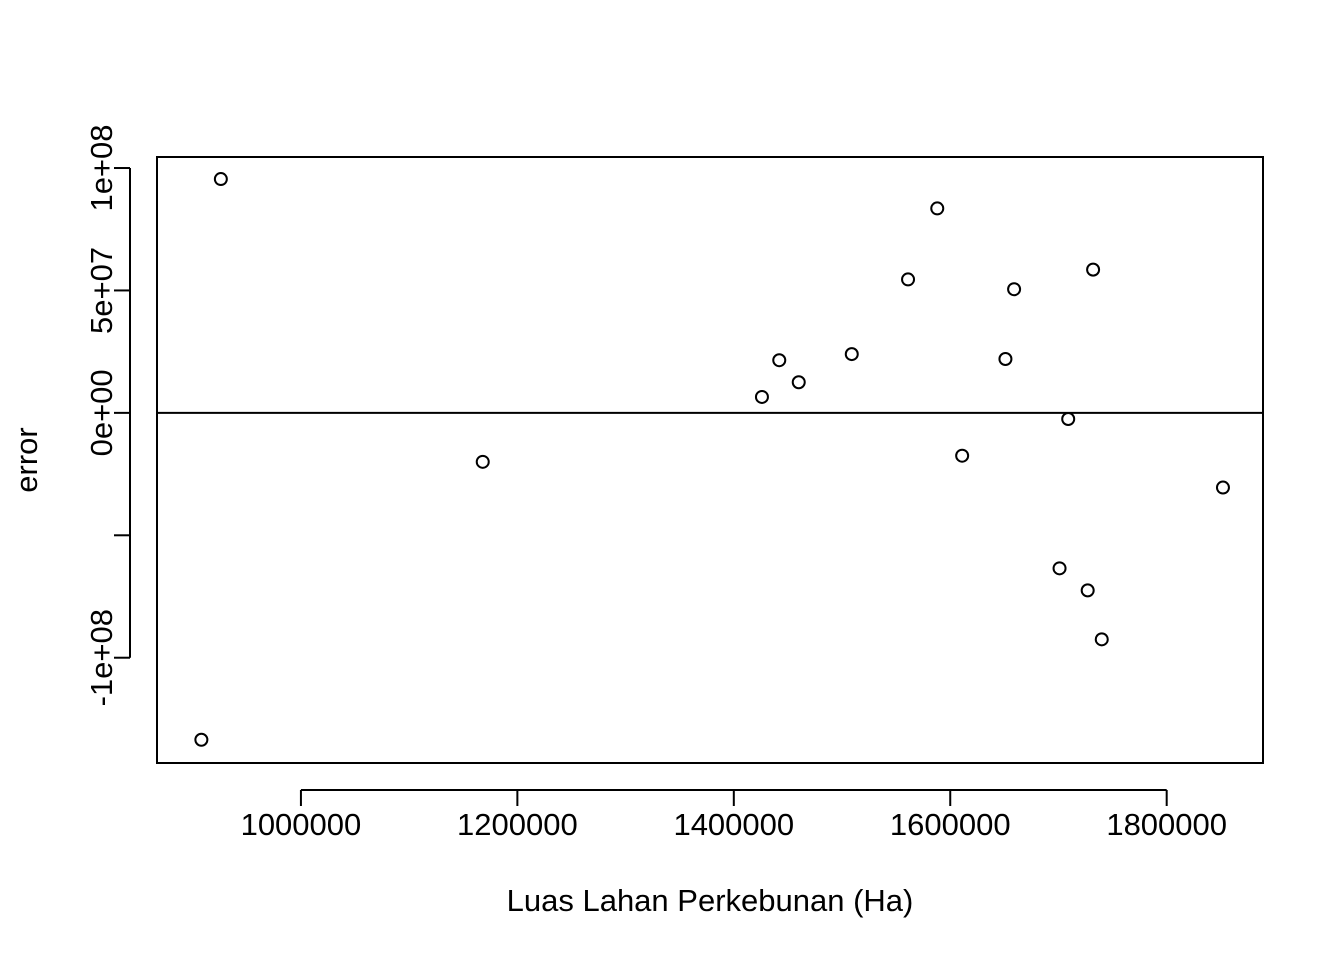 Image resolution: width=1344 pixels, height=960 pixels. Describe the element at coordinates (26, 459) in the screenshot. I see `y-axis-label: error` at that location.